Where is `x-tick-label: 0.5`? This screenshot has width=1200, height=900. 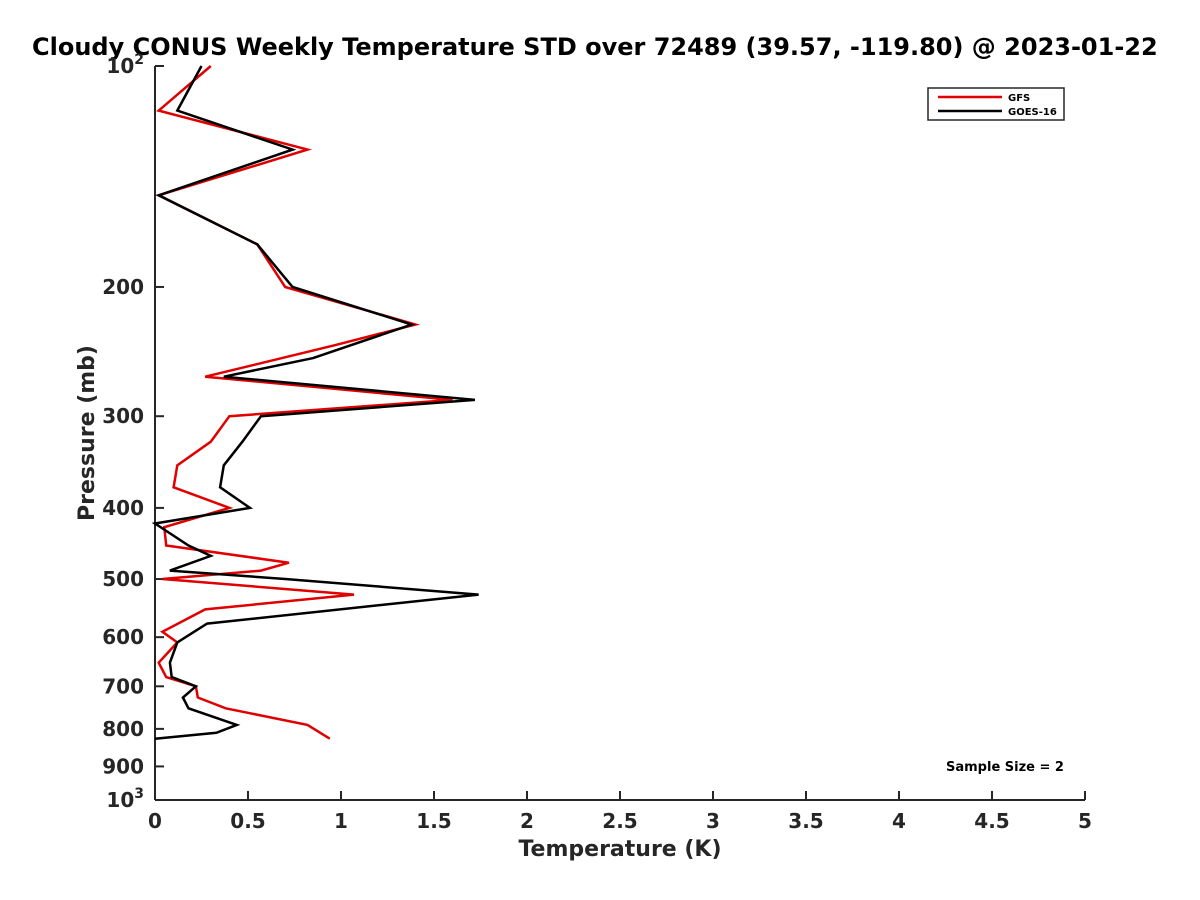 x-tick-label: 0.5 is located at coordinates (247, 821).